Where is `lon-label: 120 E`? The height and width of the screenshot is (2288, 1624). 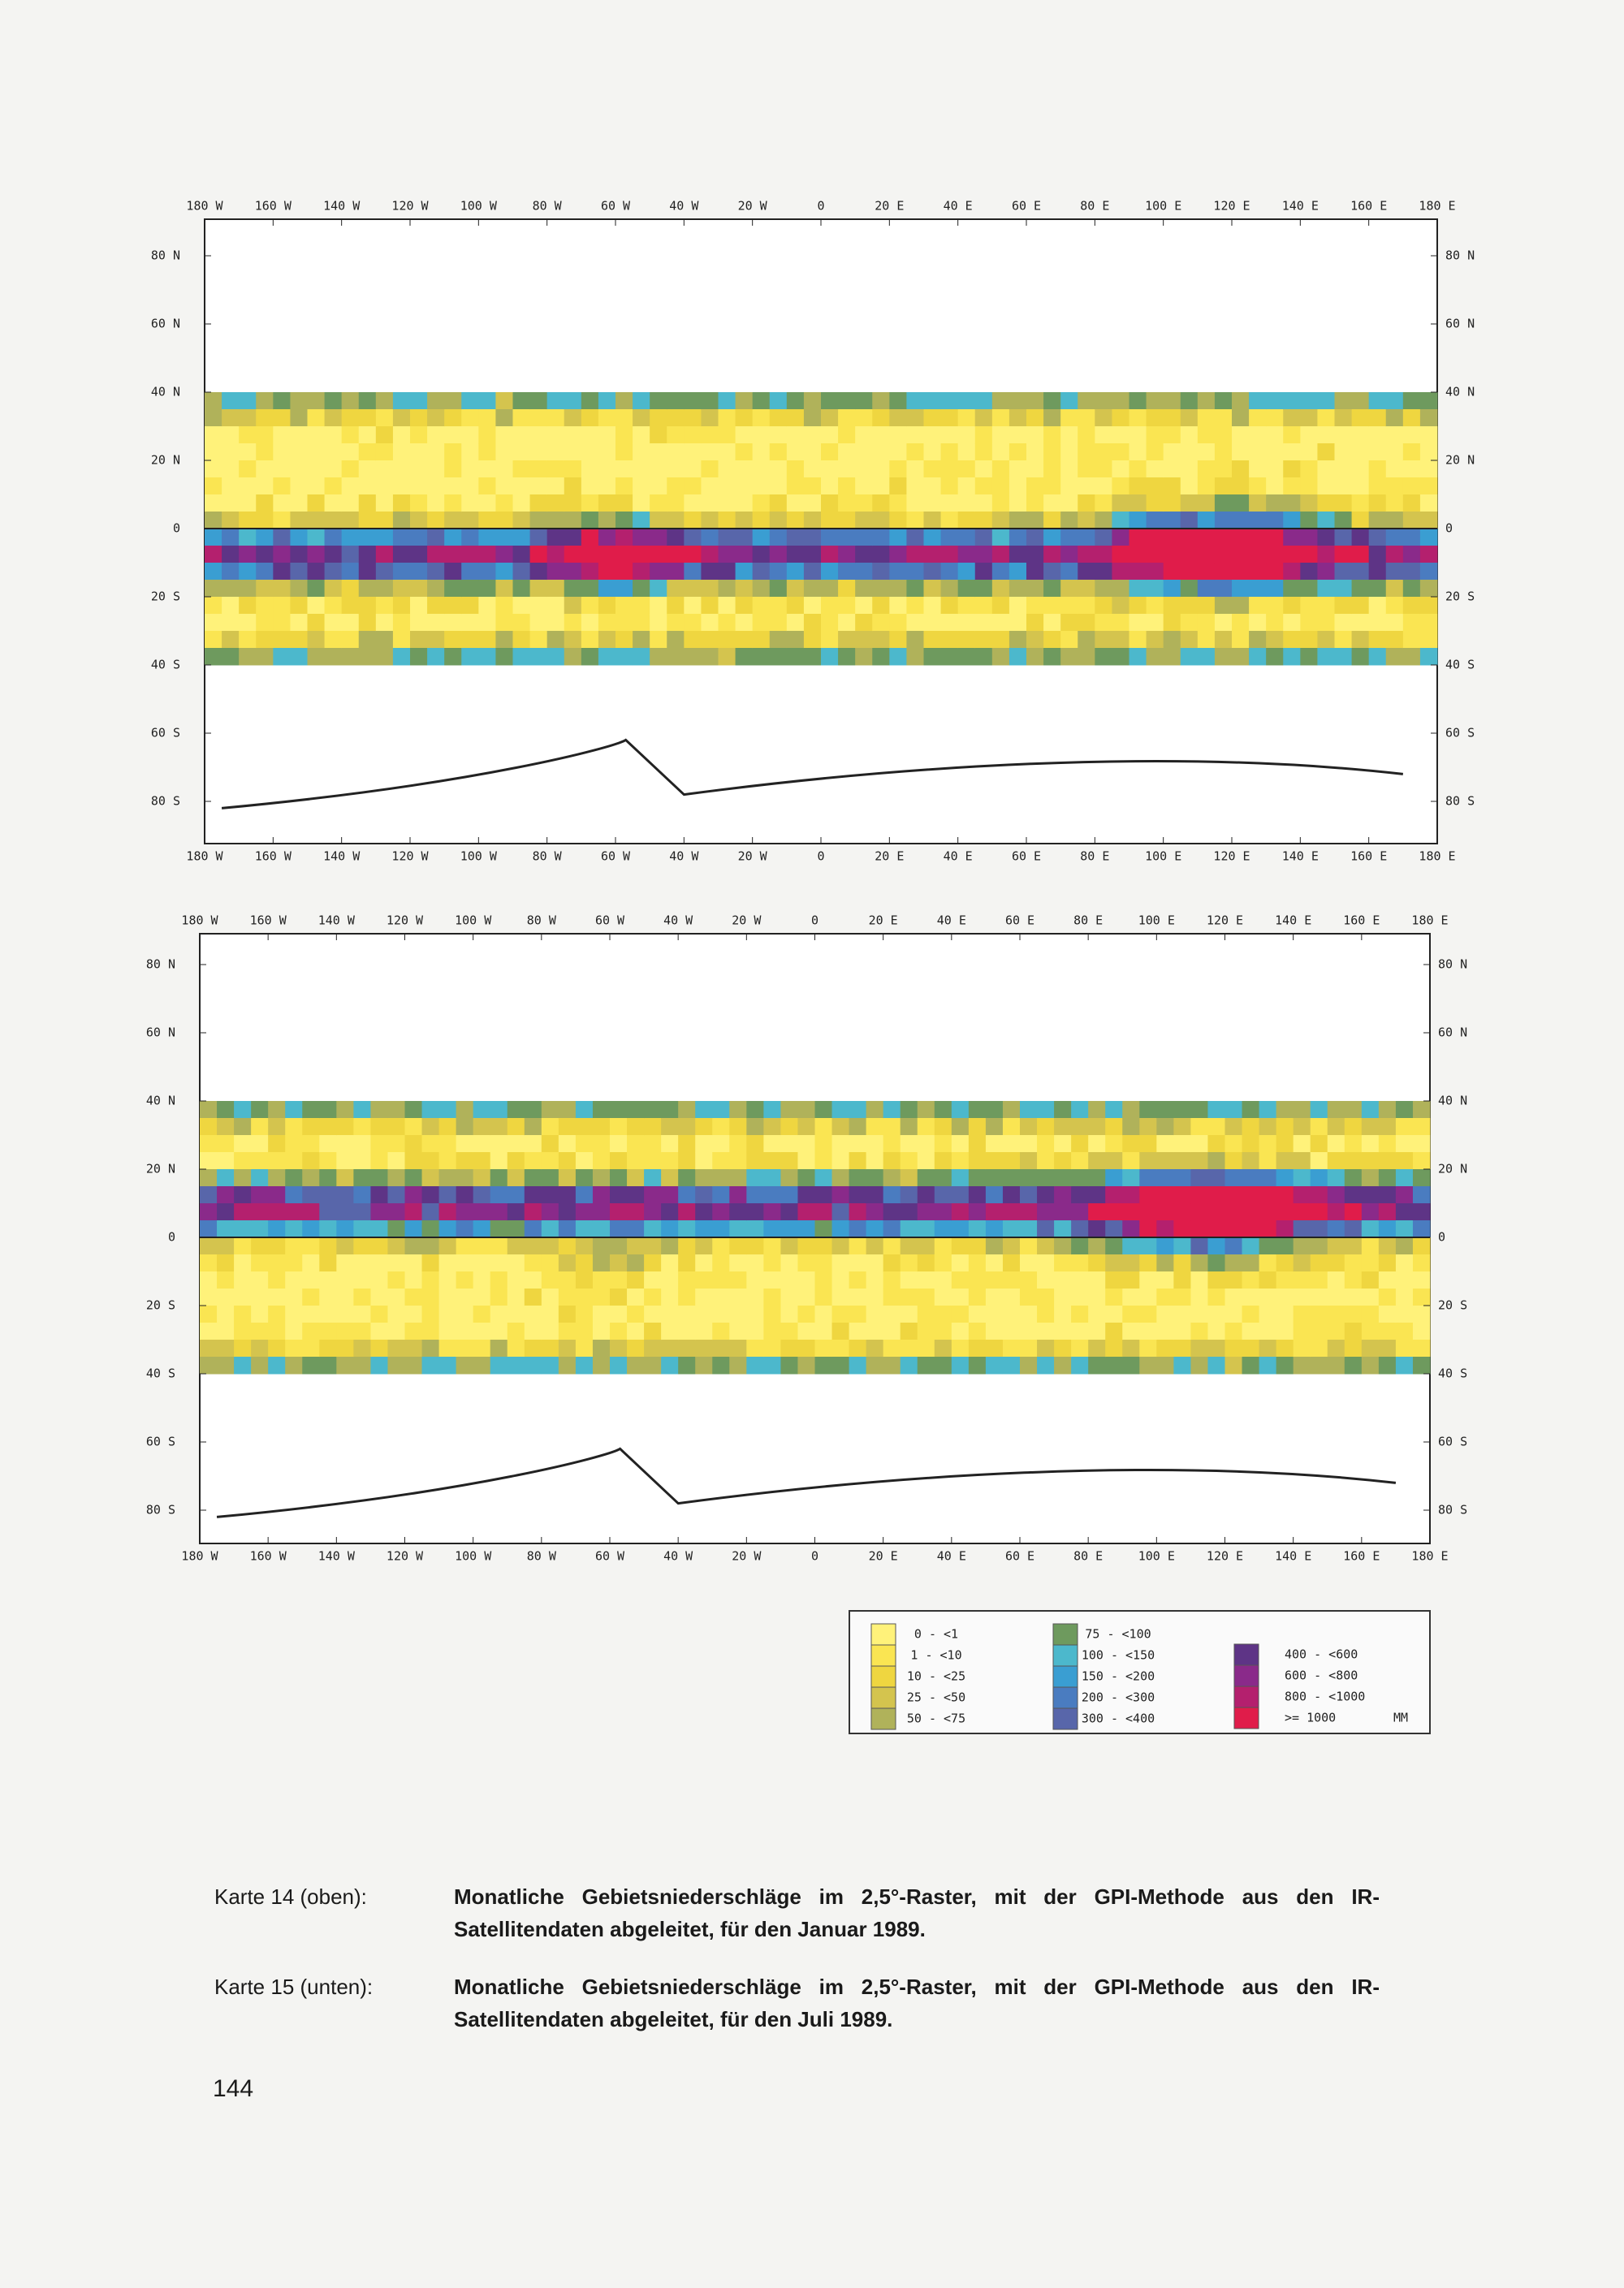
lon-label: 120 E is located at coordinates (1225, 920).